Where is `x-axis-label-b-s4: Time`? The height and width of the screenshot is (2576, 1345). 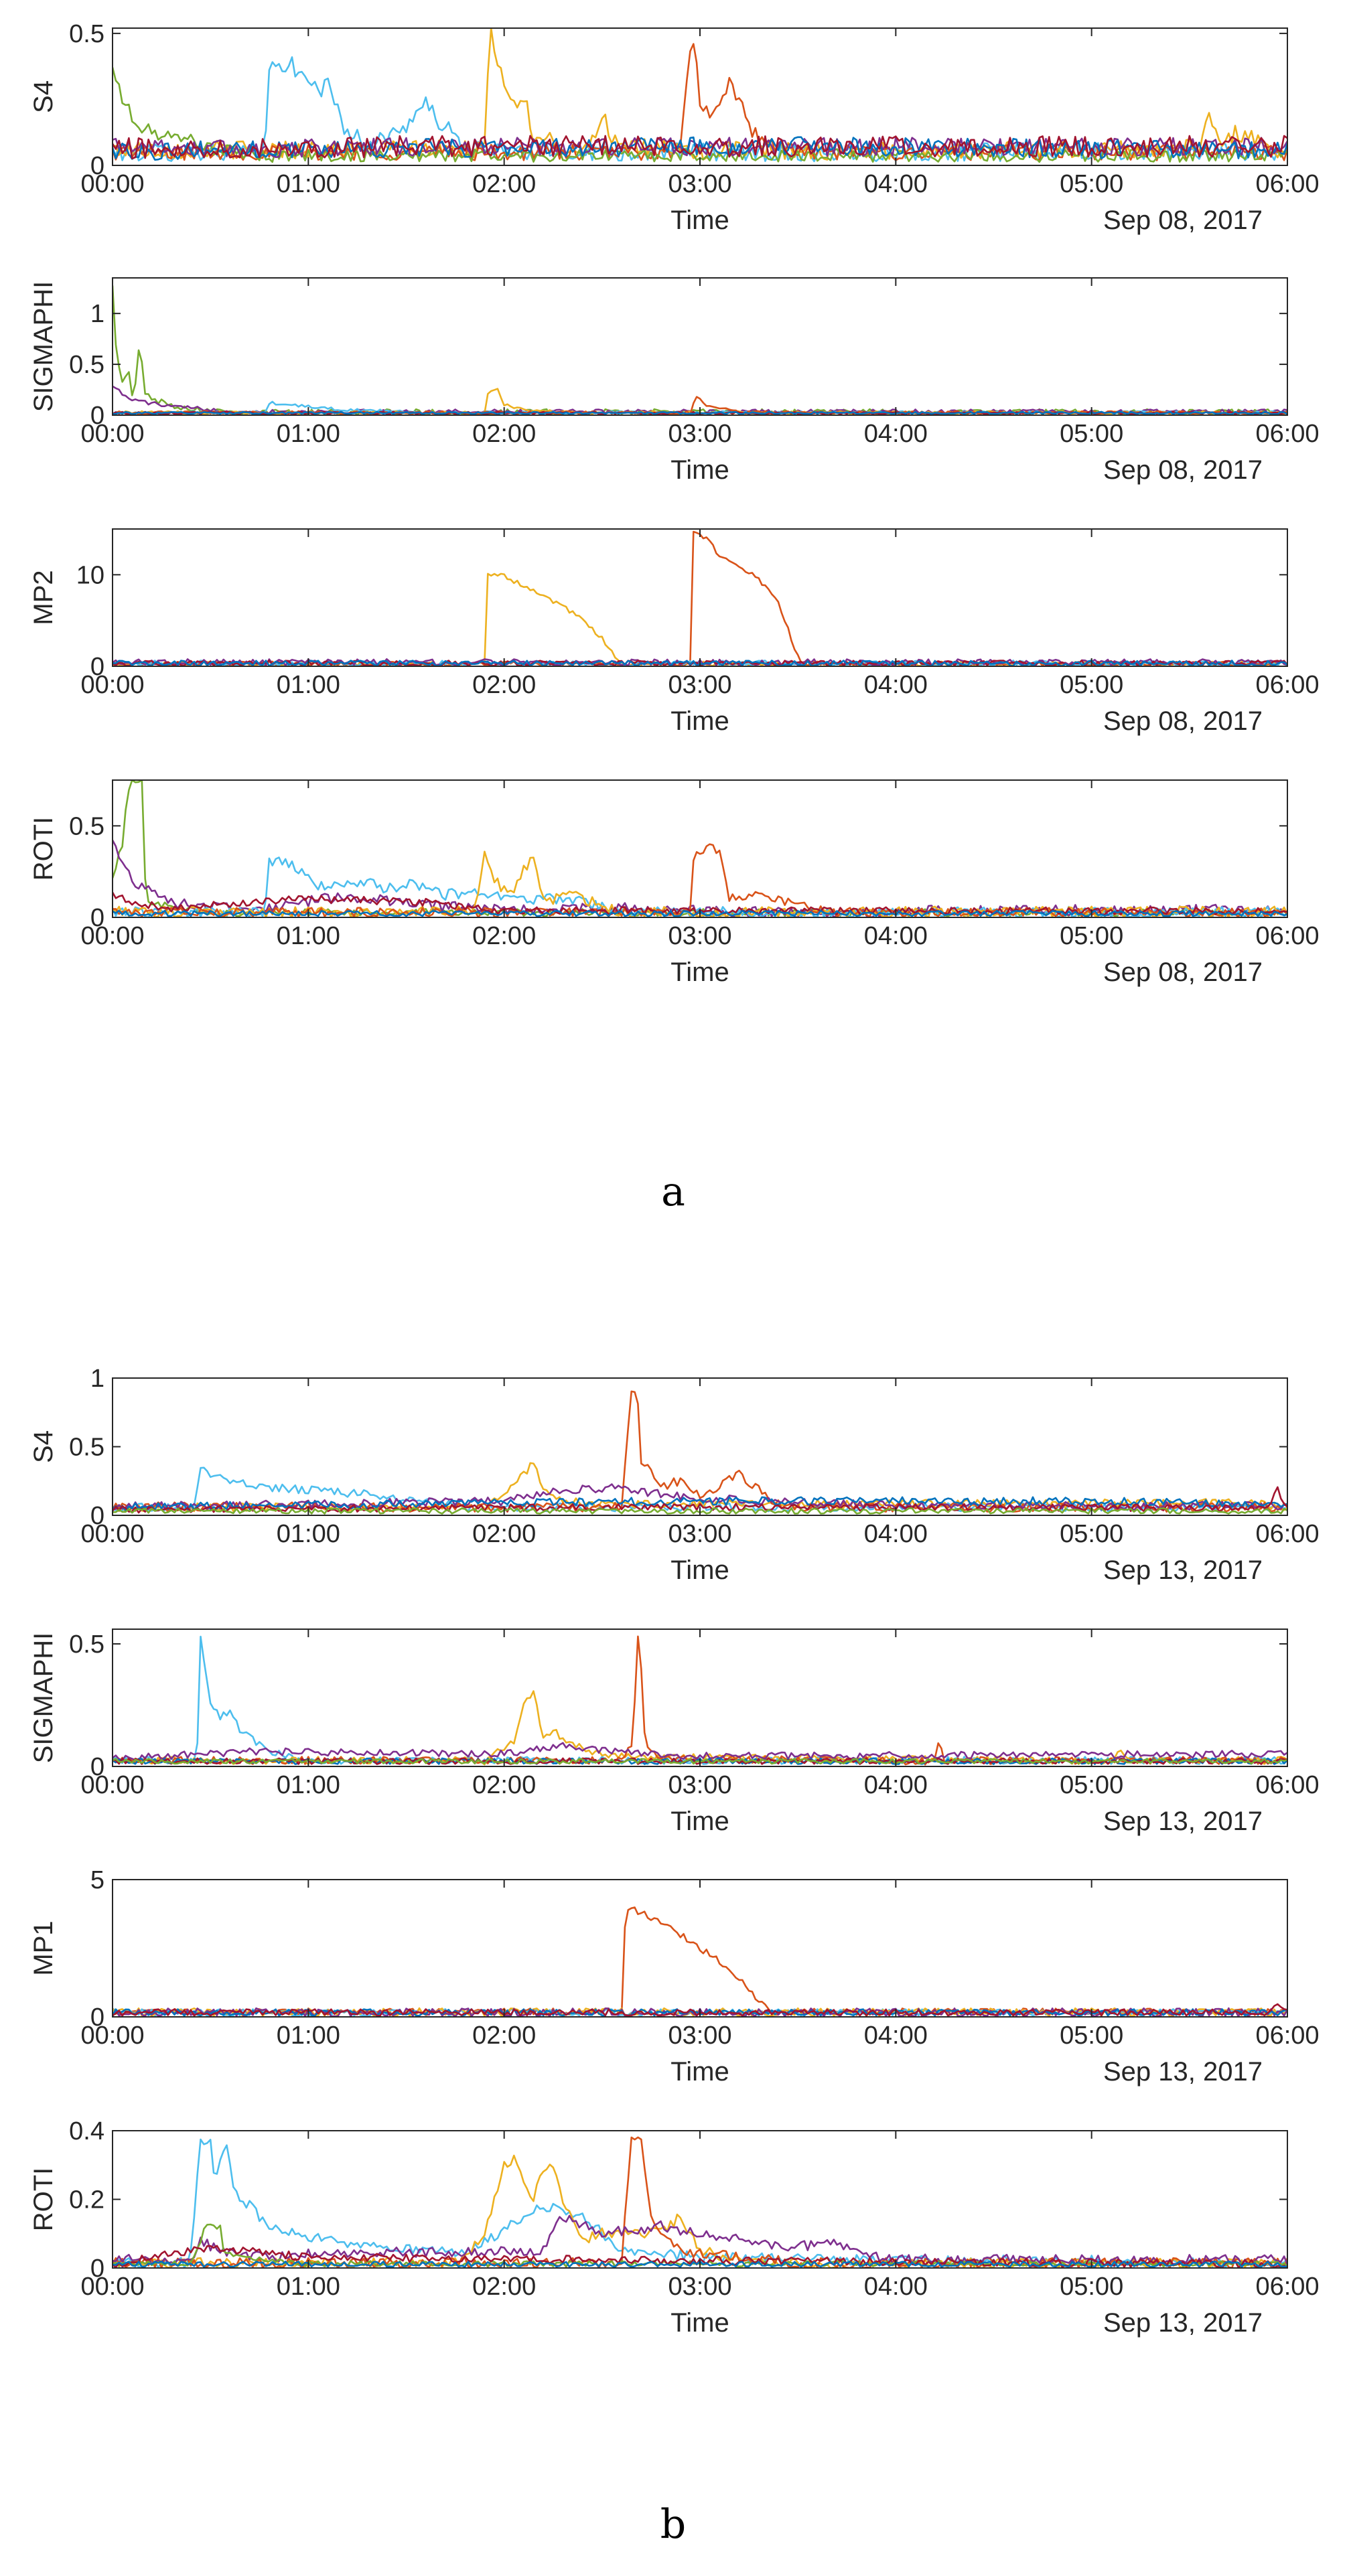 x-axis-label-b-s4: Time is located at coordinates (699, 1571).